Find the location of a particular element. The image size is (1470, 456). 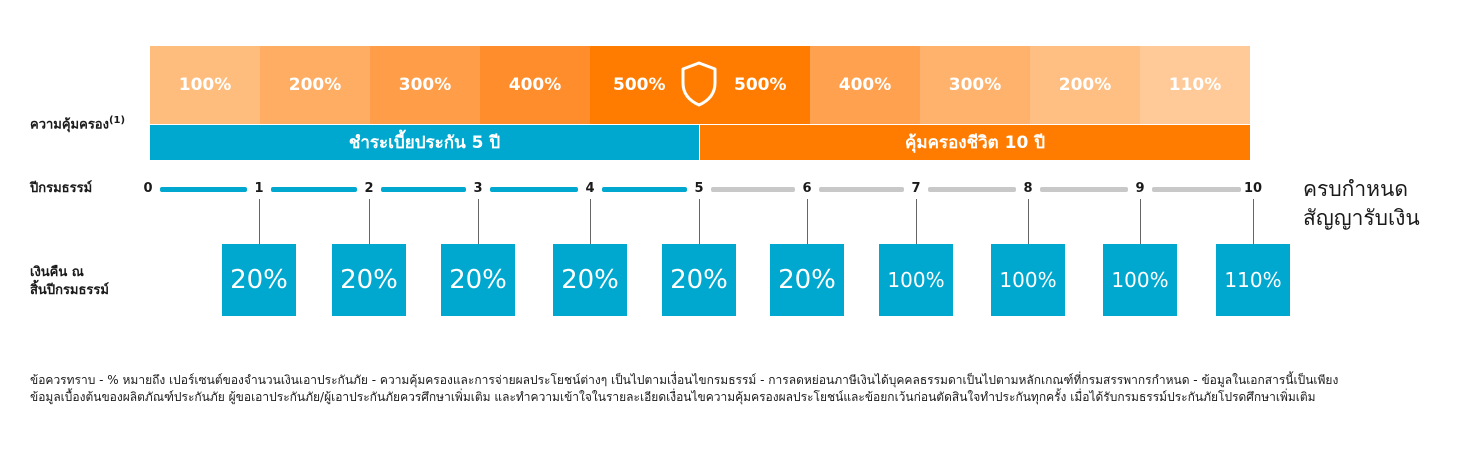

coverage-cell: 500% is located at coordinates (755, 85).